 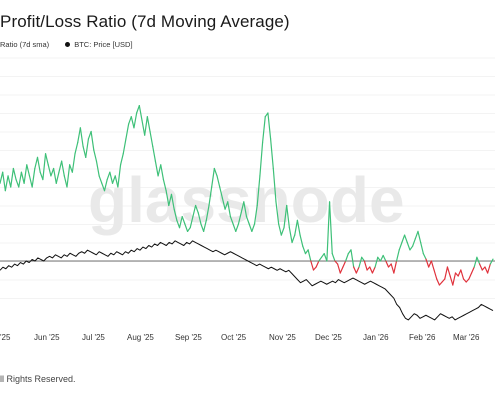 What do you see at coordinates (99, 44) in the screenshot?
I see `legend-item-price: BTC: Price [USD]` at bounding box center [99, 44].